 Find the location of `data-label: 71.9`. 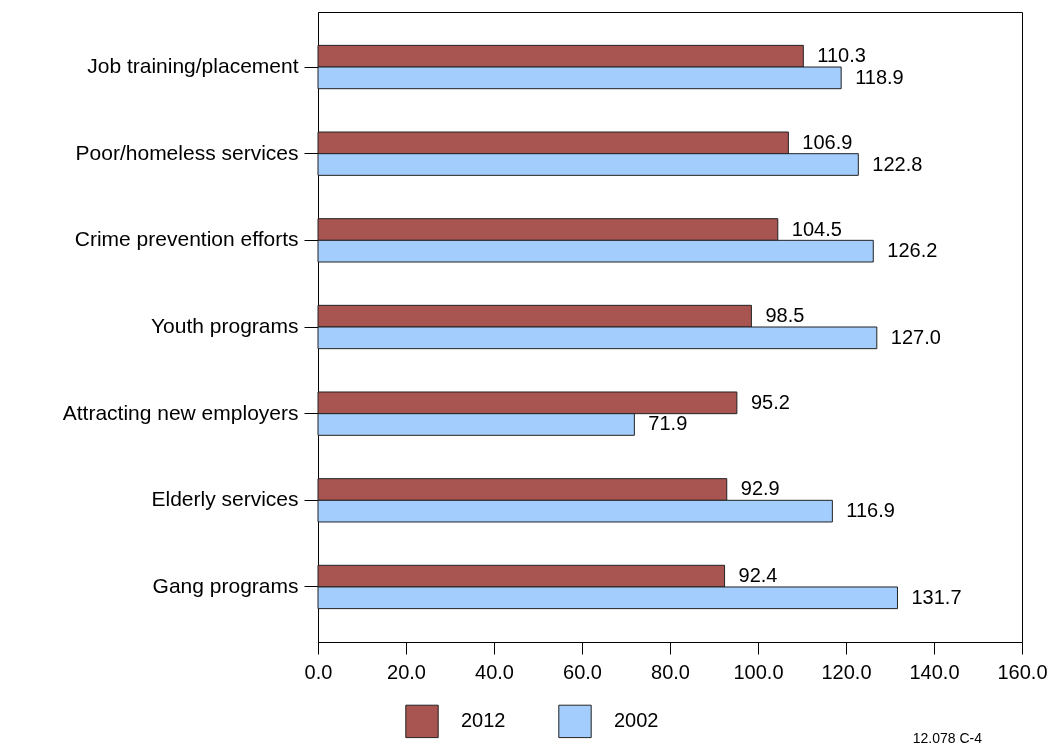

data-label: 71.9 is located at coordinates (668, 423).